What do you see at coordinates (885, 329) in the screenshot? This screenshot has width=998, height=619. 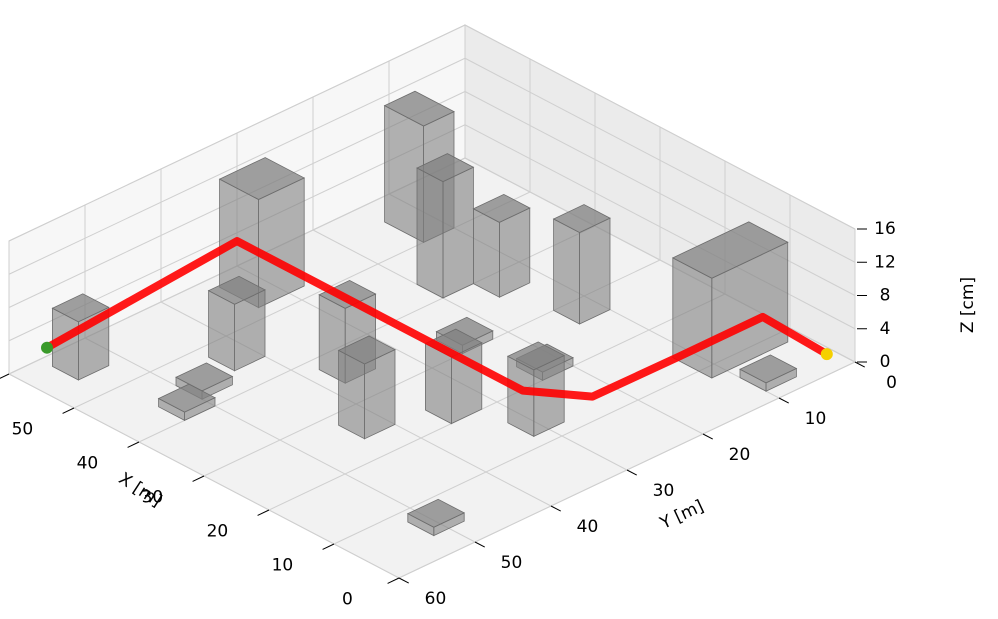 I see `z-tick-label: 4` at bounding box center [885, 329].